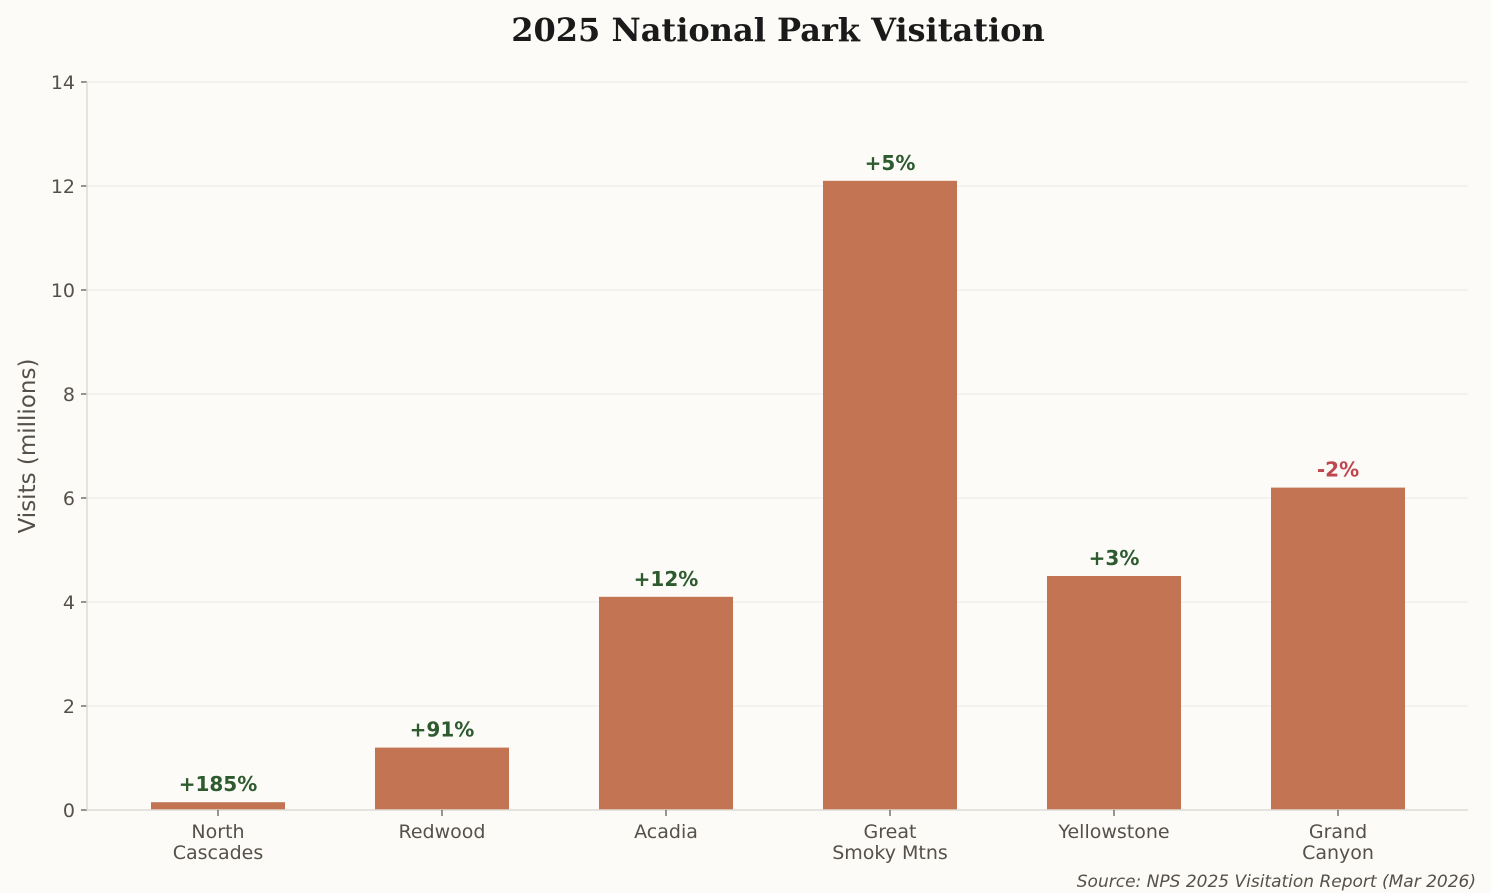  What do you see at coordinates (63, 187) in the screenshot?
I see `y-tick-label: 12` at bounding box center [63, 187].